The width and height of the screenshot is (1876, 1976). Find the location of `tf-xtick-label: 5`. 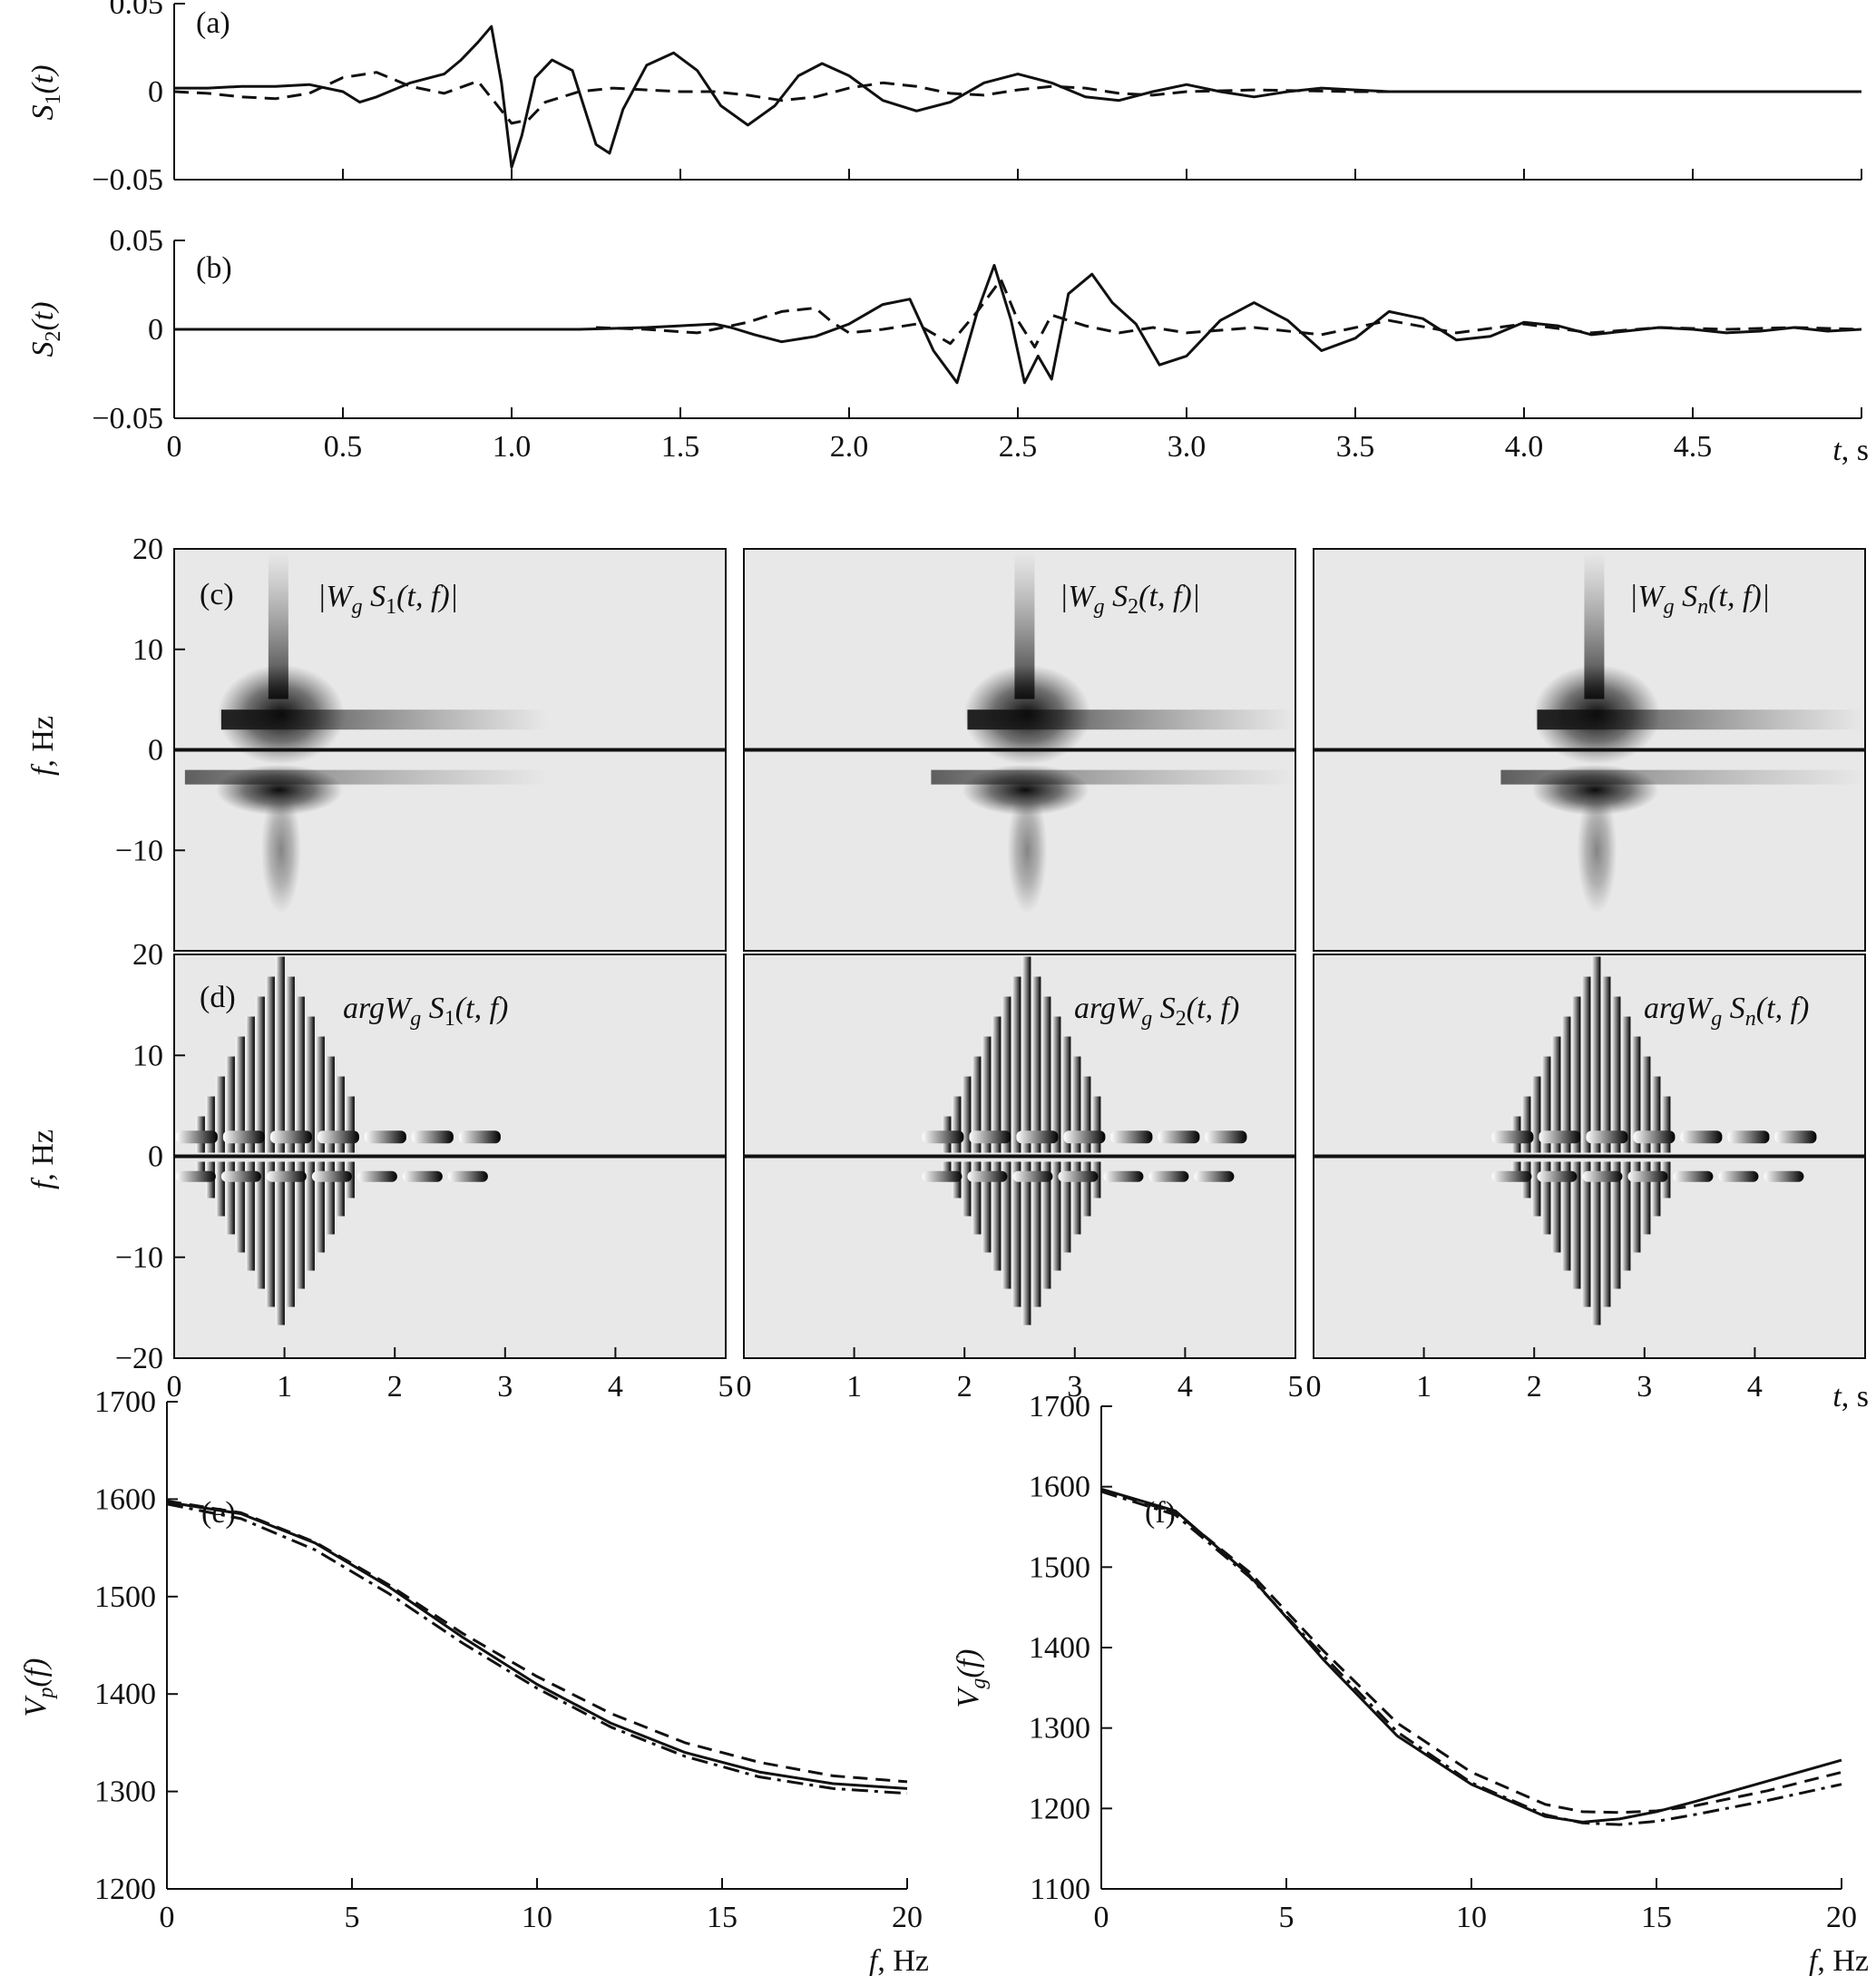

tf-xtick-label: 5 is located at coordinates (1296, 1387).